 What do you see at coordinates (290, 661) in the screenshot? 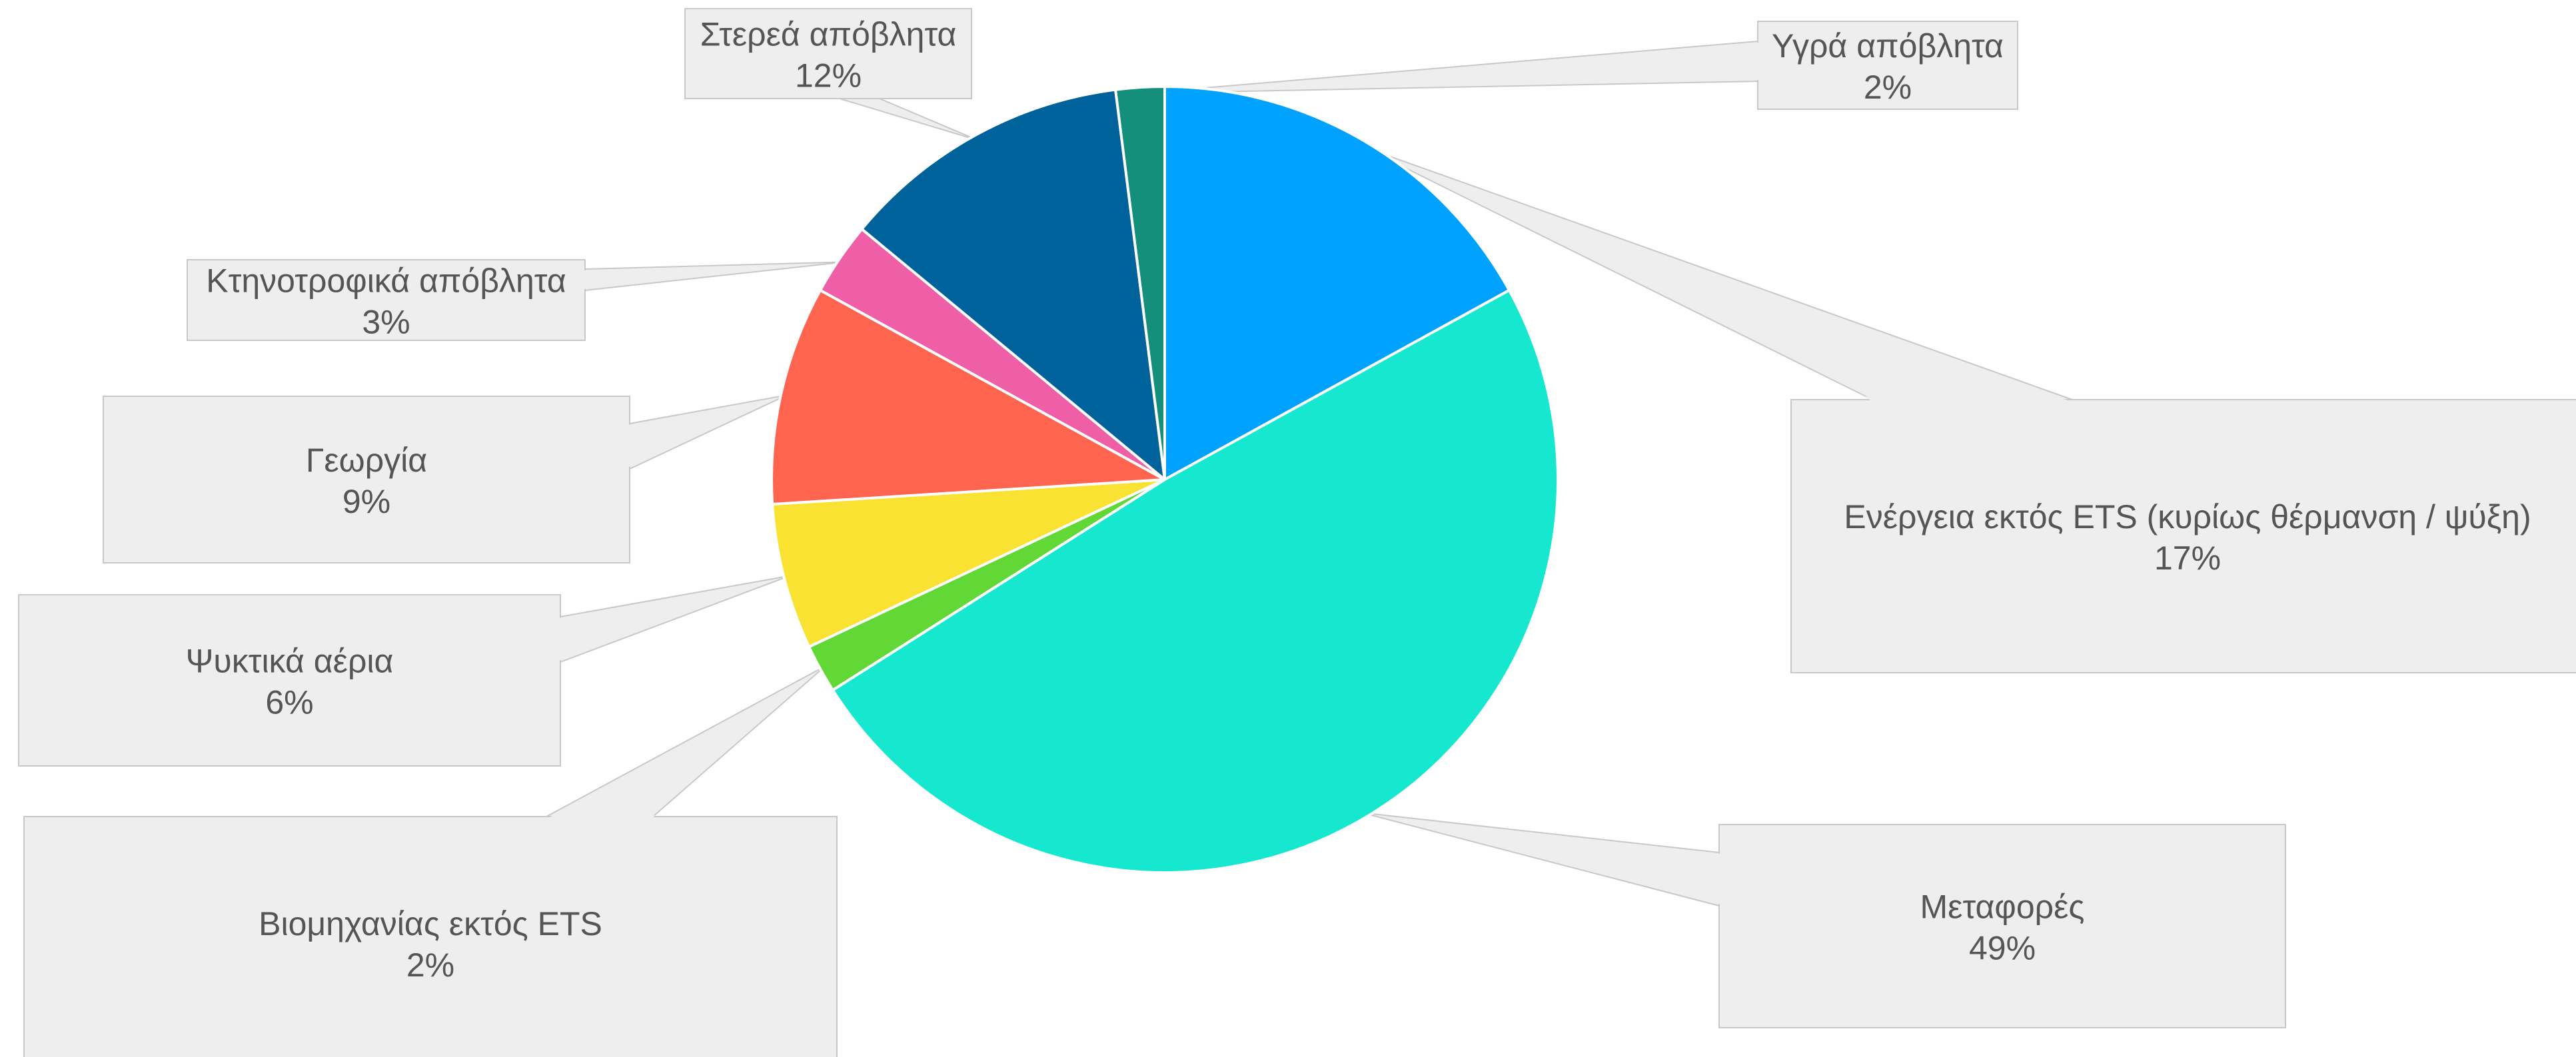
I see `slice-4-label: Ψυκτικά αέρια` at bounding box center [290, 661].